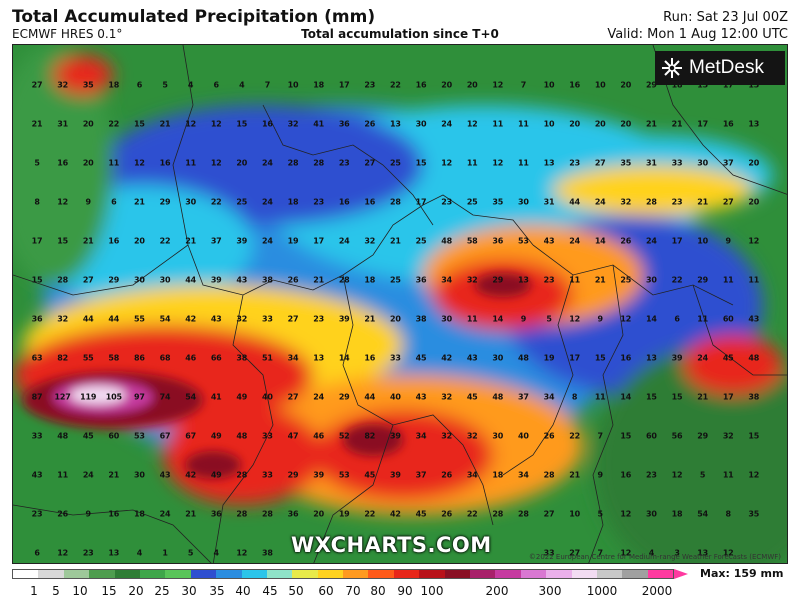 The width and height of the screenshot is (800, 613). I want to click on grid-value: 52, so click(344, 436).